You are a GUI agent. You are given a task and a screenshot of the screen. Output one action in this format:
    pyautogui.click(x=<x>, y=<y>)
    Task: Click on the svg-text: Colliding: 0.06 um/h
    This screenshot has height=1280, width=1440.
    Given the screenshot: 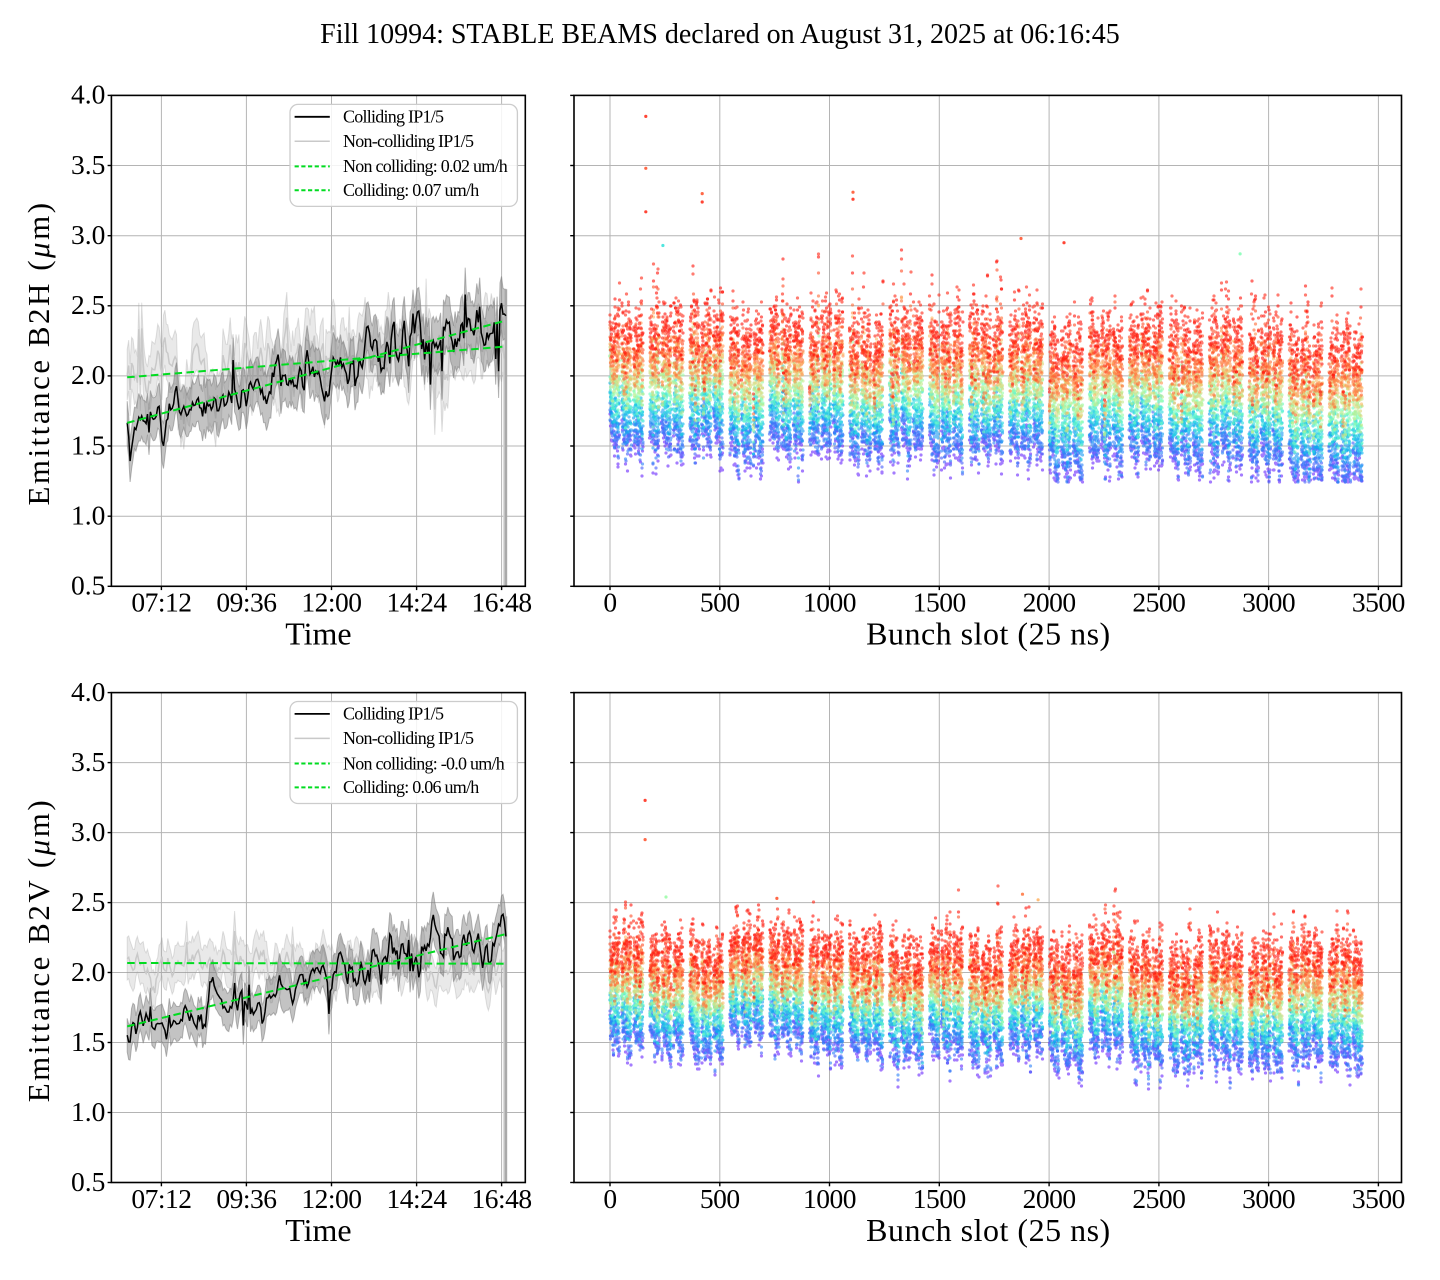 What is the action you would take?
    pyautogui.click(x=411, y=787)
    